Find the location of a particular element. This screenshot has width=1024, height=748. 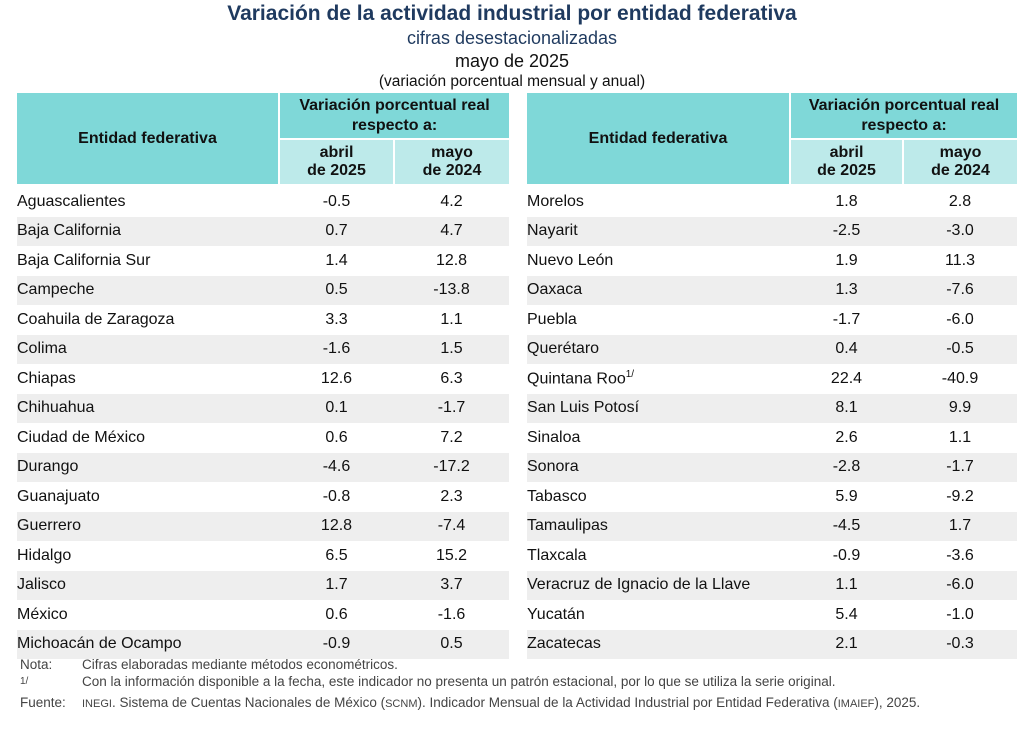

entity-name-cell: Nuevo León is located at coordinates (570, 260).